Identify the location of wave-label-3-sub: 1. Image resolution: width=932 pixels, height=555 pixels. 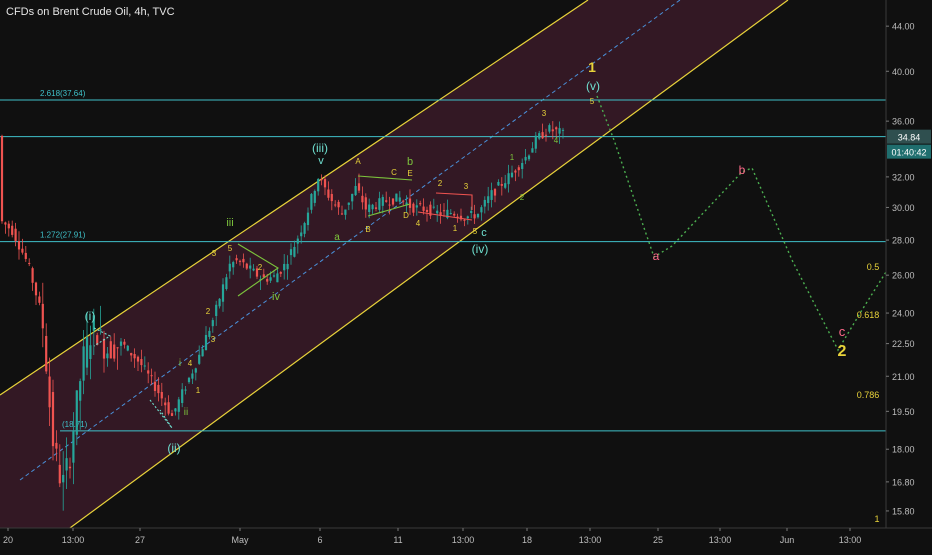
(455, 228).